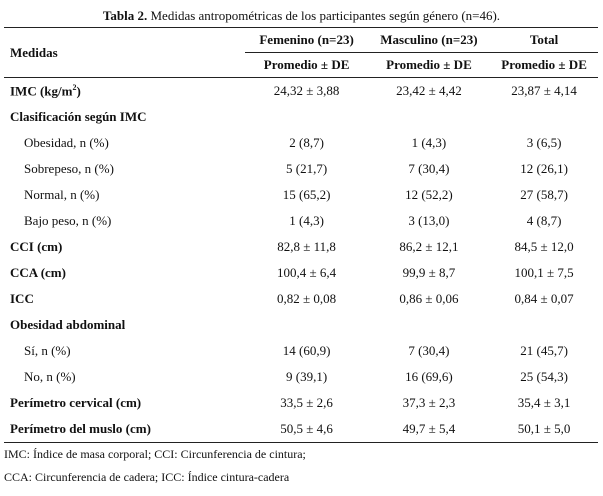 The height and width of the screenshot is (496, 603). I want to click on cell-male: 0,86 ± 0,06, so click(429, 298).